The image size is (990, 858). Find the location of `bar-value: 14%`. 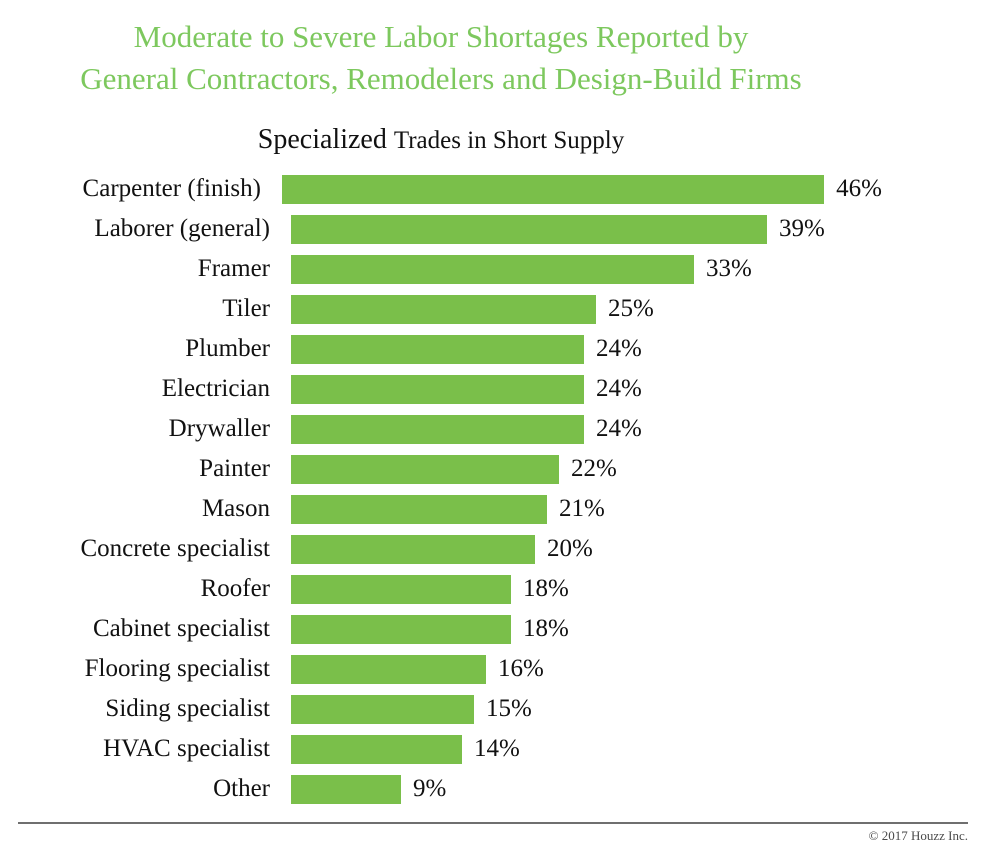

bar-value: 14% is located at coordinates (497, 748).